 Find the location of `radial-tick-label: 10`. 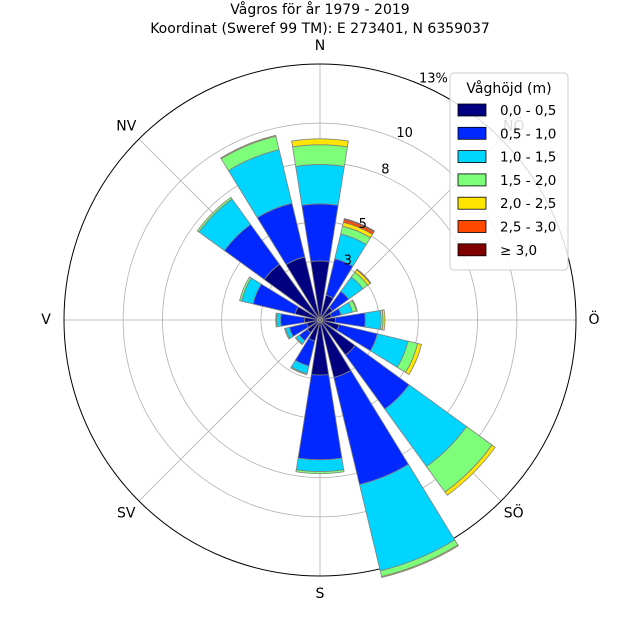

radial-tick-label: 10 is located at coordinates (404, 133).